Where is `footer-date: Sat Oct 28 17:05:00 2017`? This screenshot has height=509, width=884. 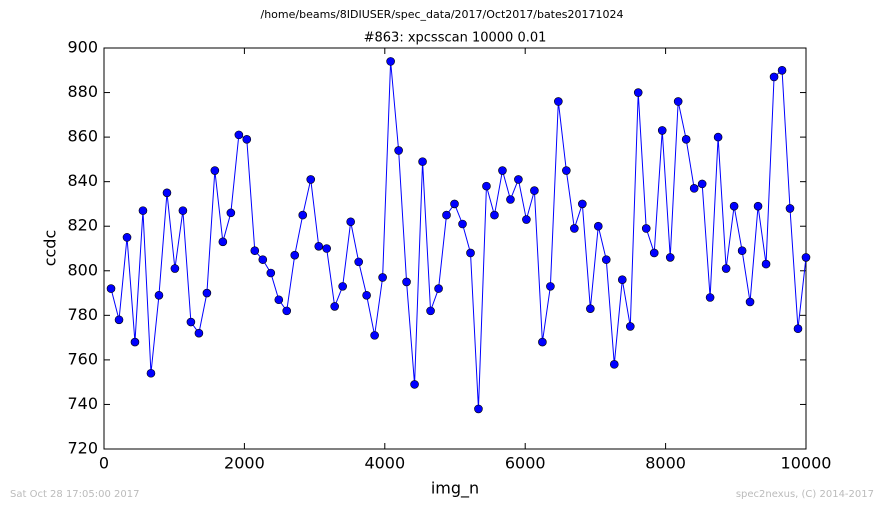
footer-date: Sat Oct 28 17:05:00 2017 is located at coordinates (75, 494).